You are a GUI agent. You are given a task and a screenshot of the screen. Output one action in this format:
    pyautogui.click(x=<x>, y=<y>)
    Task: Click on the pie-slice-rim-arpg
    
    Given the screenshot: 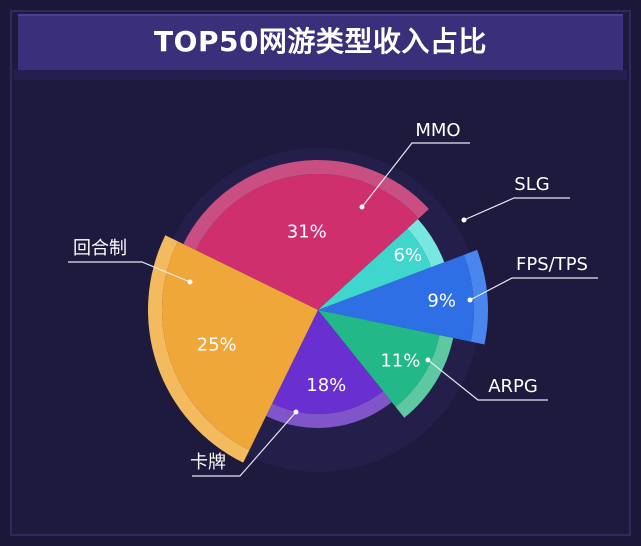 What is the action you would take?
    pyautogui.click(x=424, y=376)
    